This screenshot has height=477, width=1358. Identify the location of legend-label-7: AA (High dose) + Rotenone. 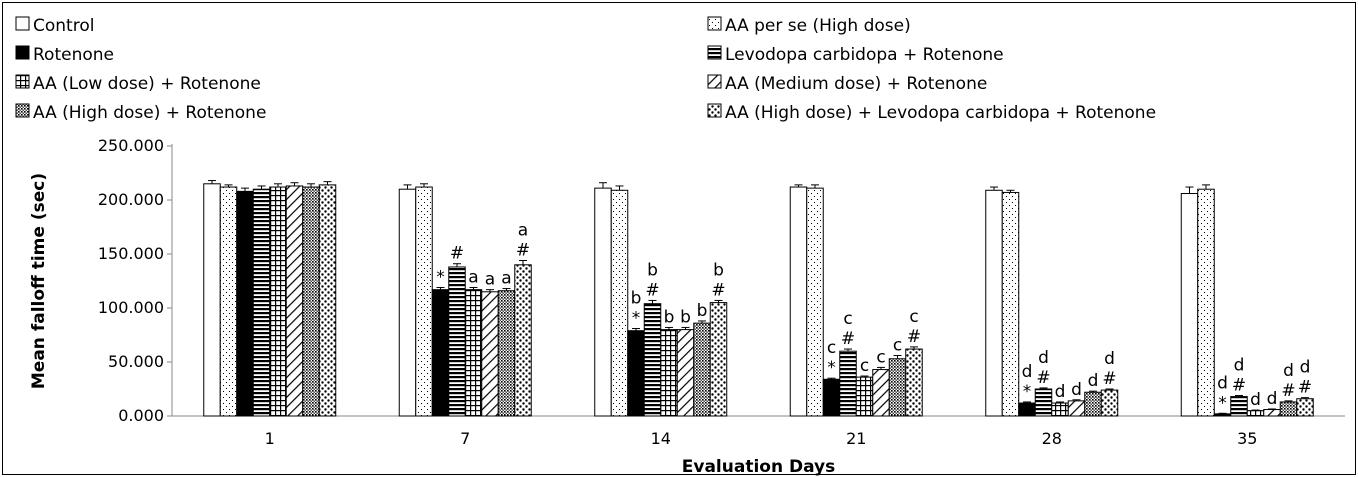
(149, 113).